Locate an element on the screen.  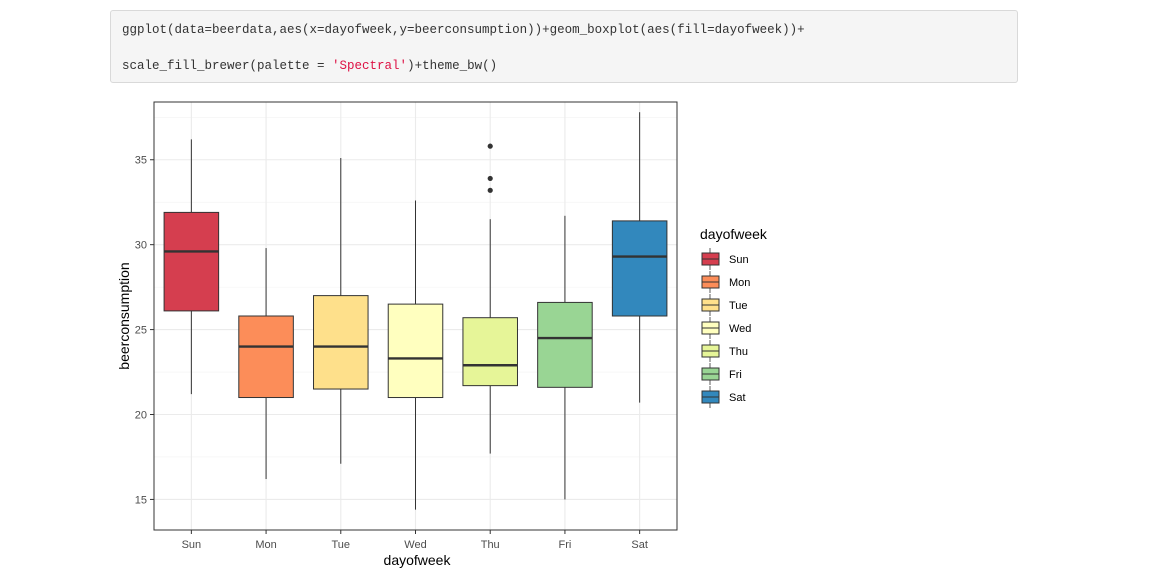
x-tick-label: Wed is located at coordinates (415, 545).